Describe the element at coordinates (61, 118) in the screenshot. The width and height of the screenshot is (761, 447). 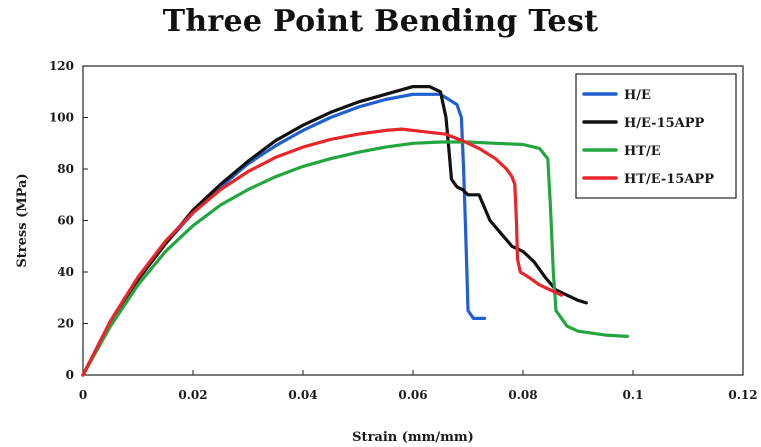
I see `y-tick-label: 100` at that location.